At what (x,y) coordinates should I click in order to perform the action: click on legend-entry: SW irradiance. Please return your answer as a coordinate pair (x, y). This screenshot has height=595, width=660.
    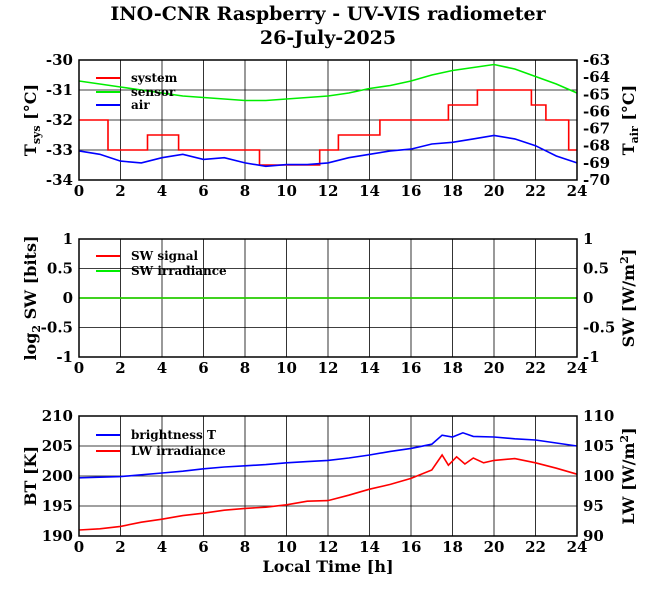
    Looking at the image, I should click on (179, 271).